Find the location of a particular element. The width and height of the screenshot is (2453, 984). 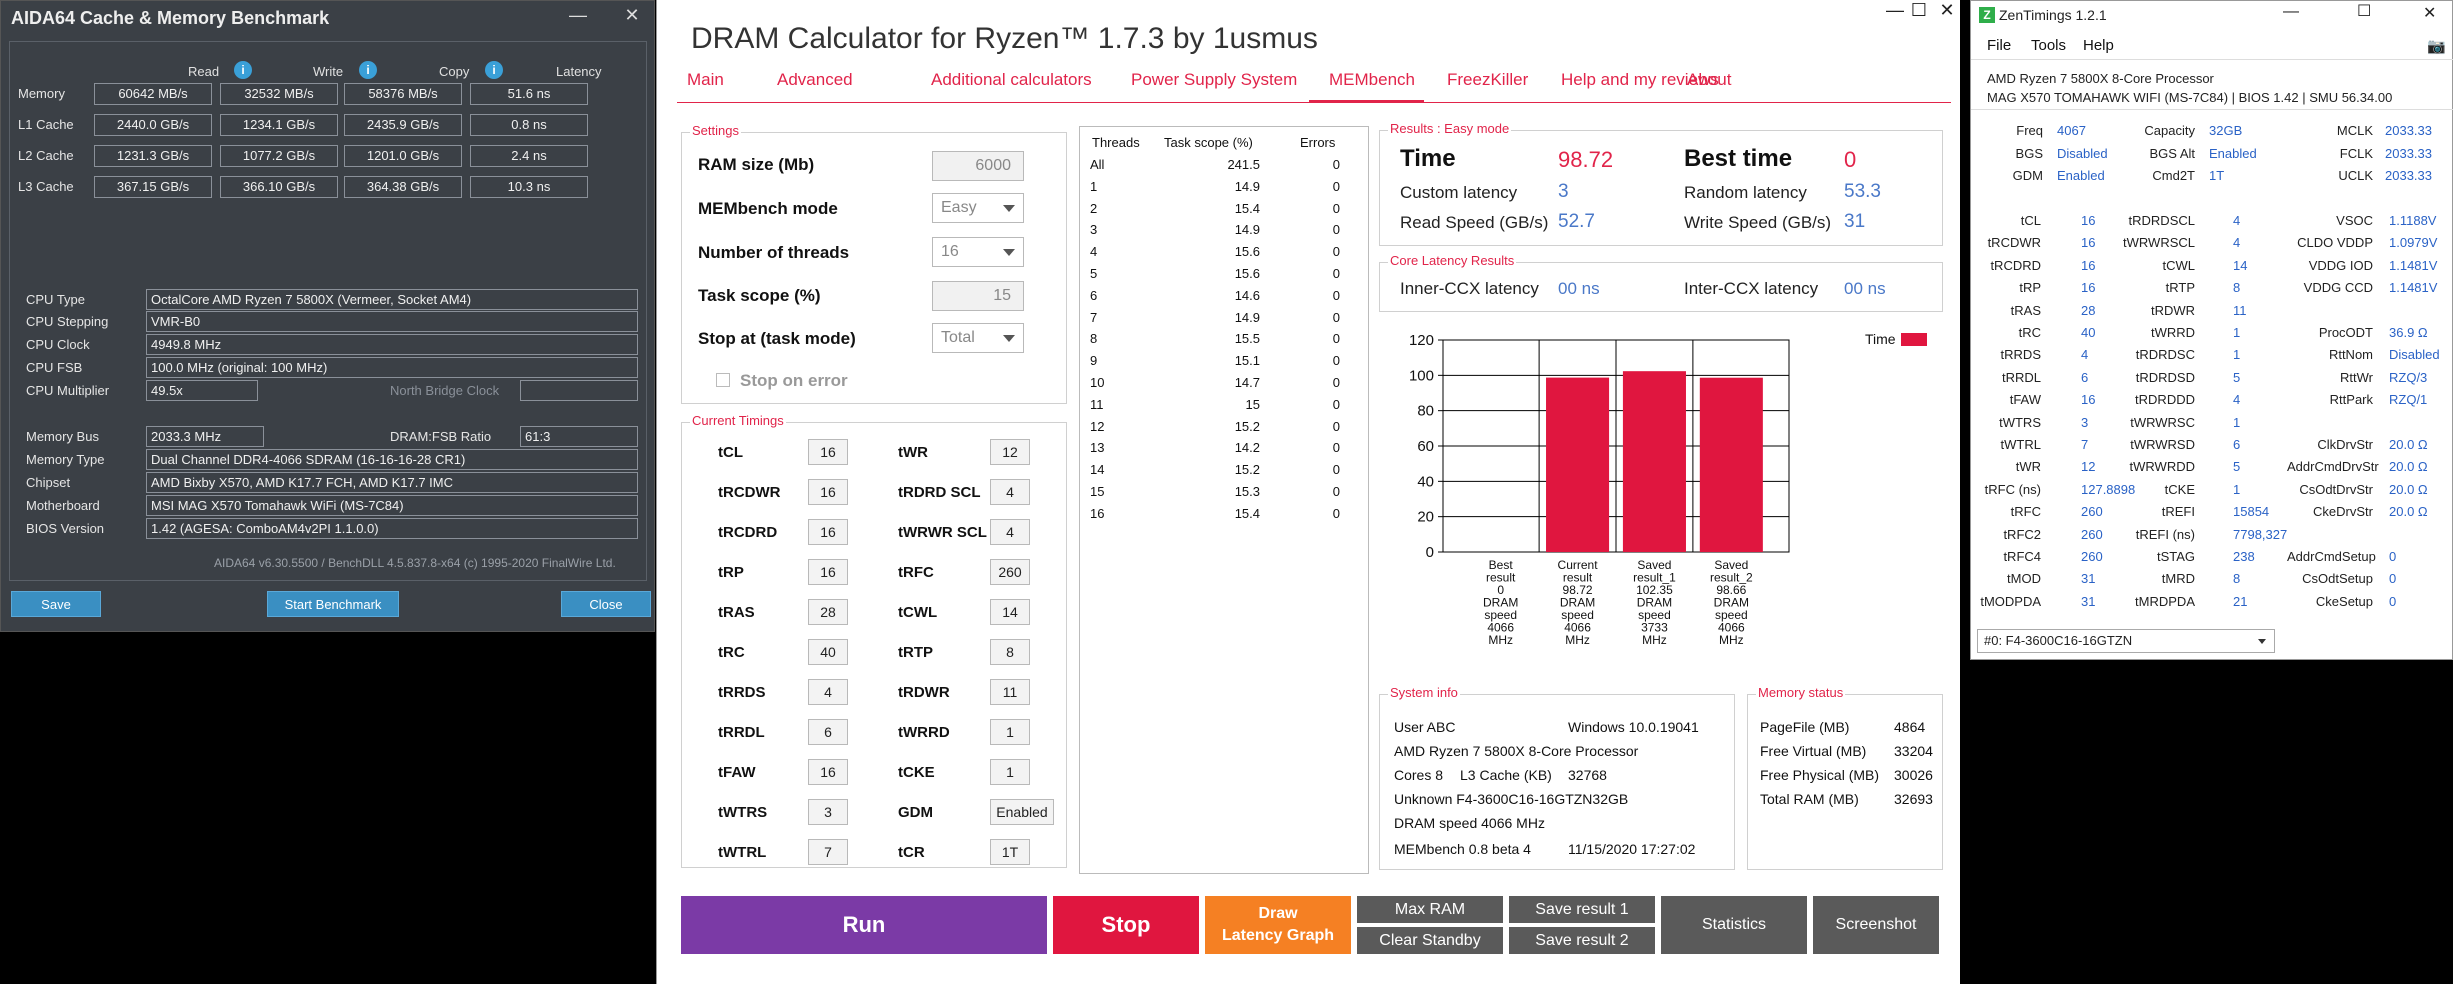

statistics-button: Statistics is located at coordinates (1734, 925).